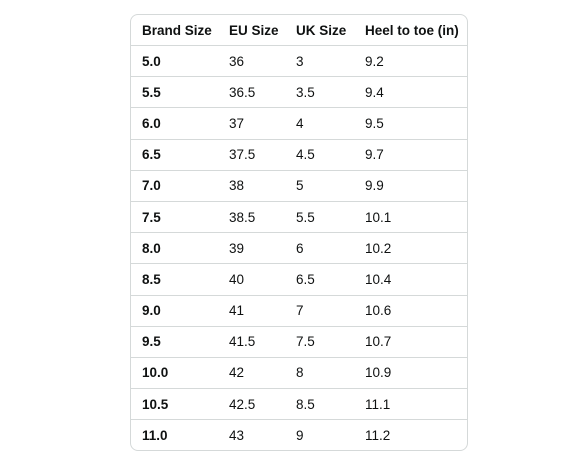 Image resolution: width=588 pixels, height=451 pixels. What do you see at coordinates (251, 404) in the screenshot?
I see `table-cell: 42.5` at bounding box center [251, 404].